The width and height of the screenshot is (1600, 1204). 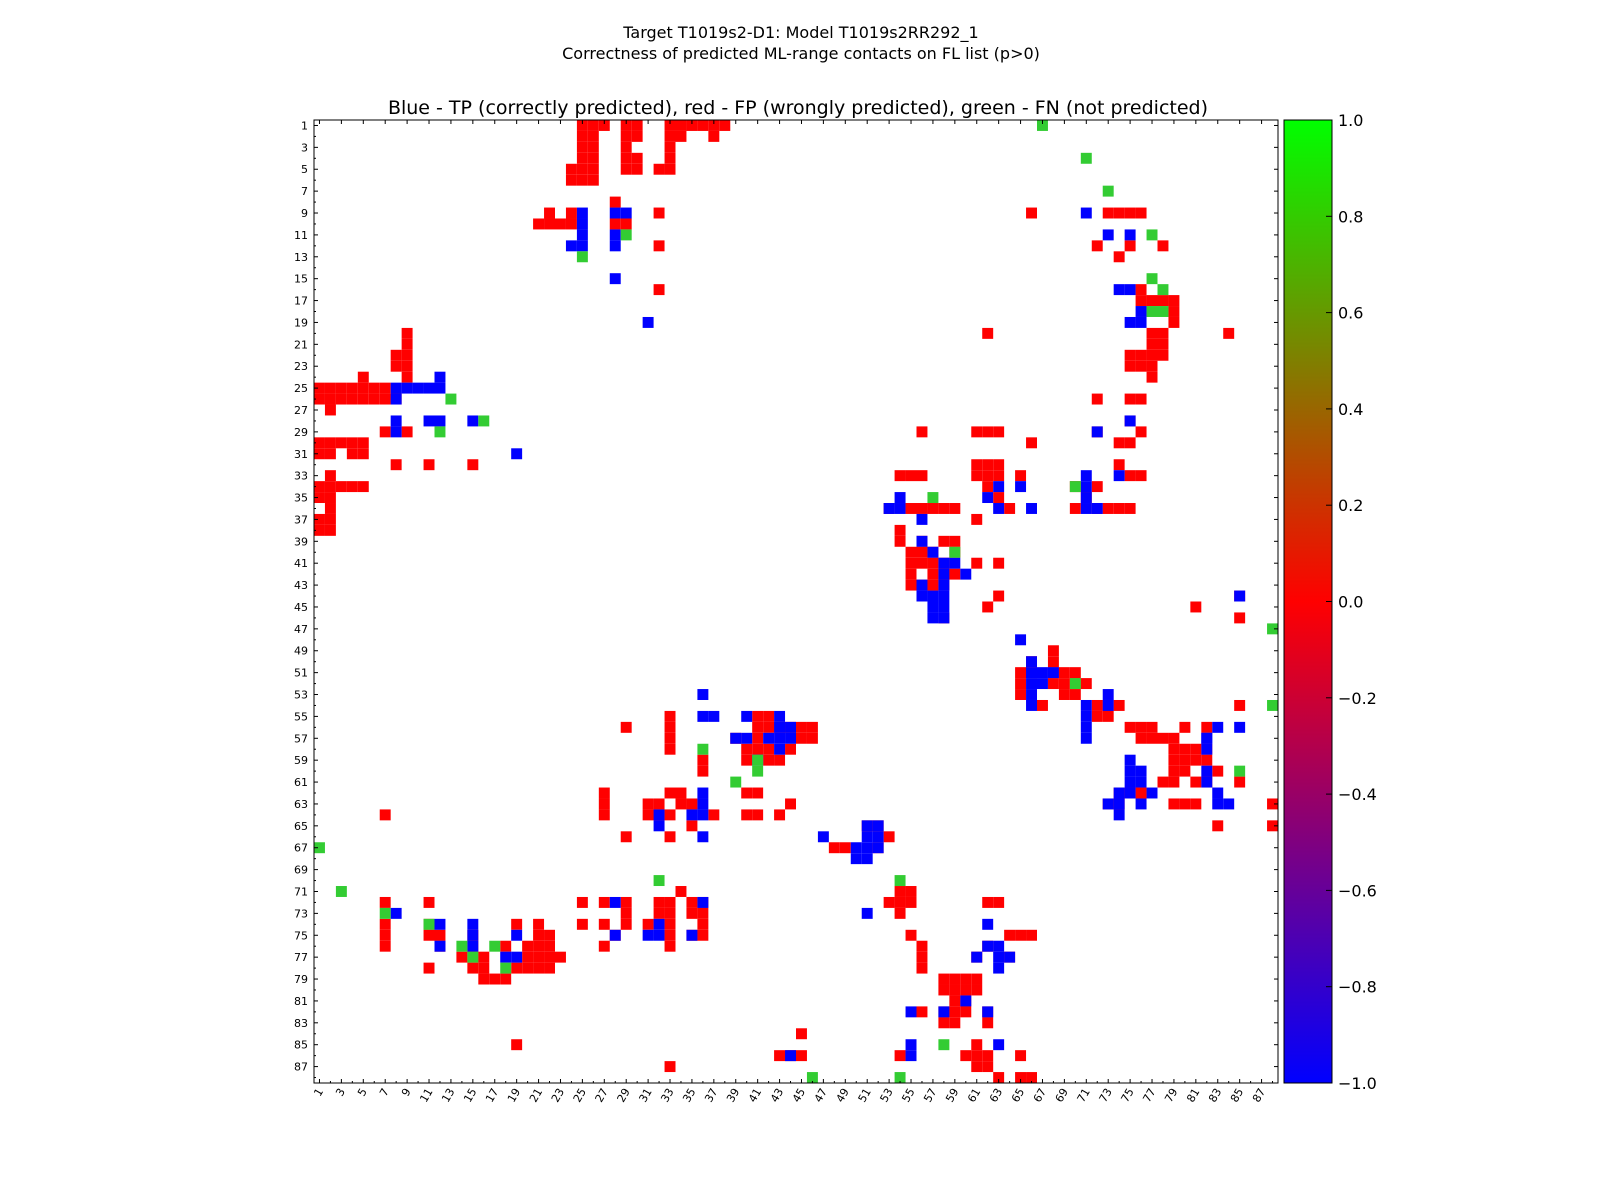 I want to click on x-tick-label: 19, so click(x=514, y=1095).